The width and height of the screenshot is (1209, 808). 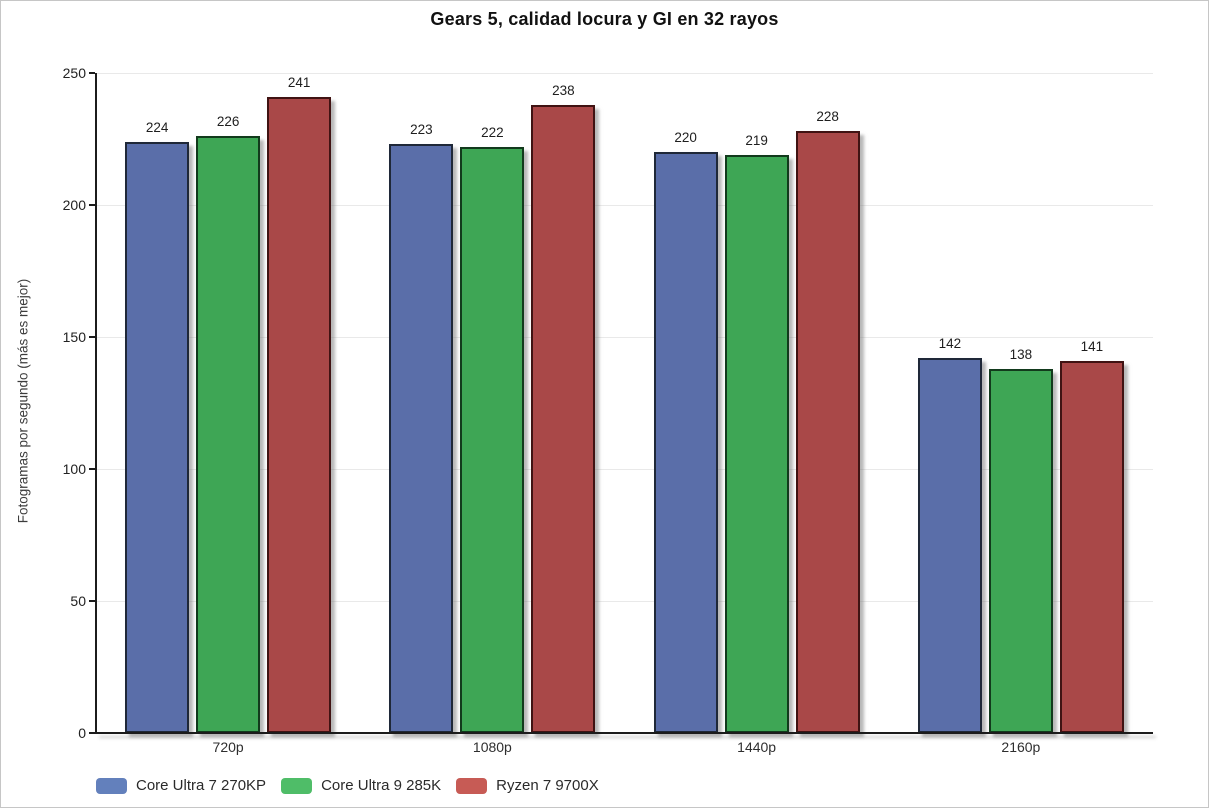 I want to click on y-axis-tick-label: 200, so click(x=74, y=205).